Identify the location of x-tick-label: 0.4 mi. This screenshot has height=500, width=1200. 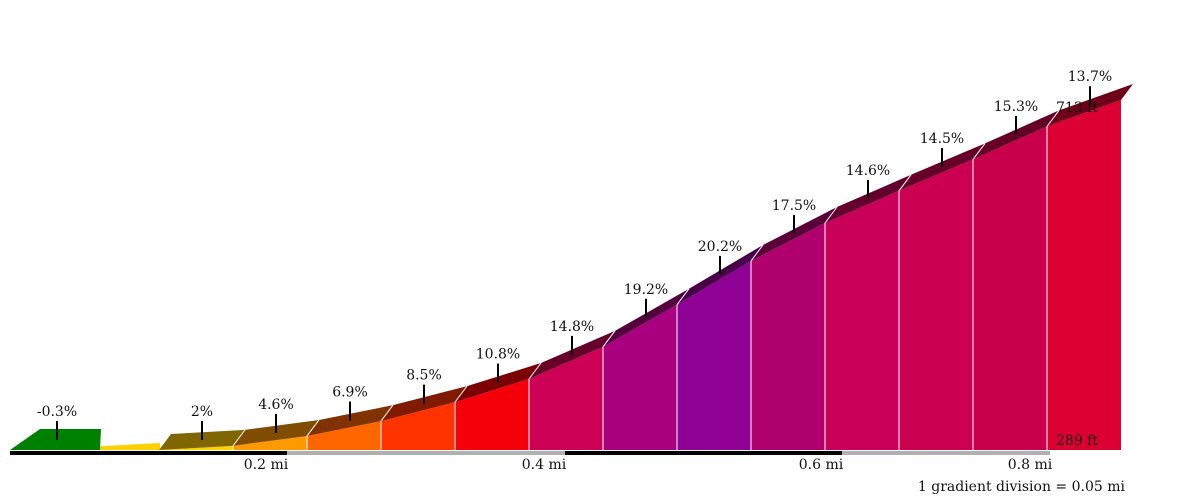
(544, 465).